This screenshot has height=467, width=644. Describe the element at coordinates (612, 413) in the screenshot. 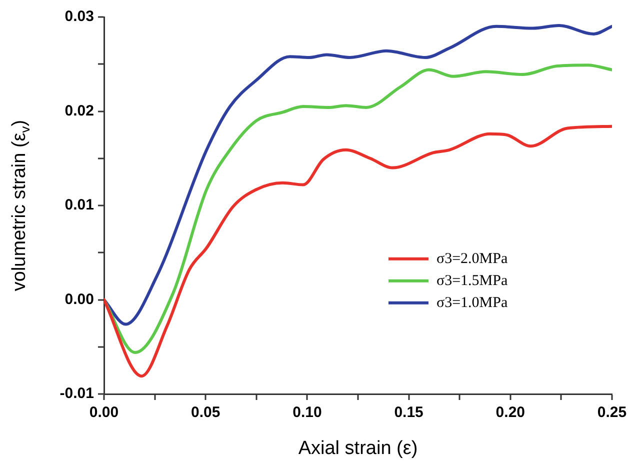

I see `x-tick-label: 0.25` at that location.